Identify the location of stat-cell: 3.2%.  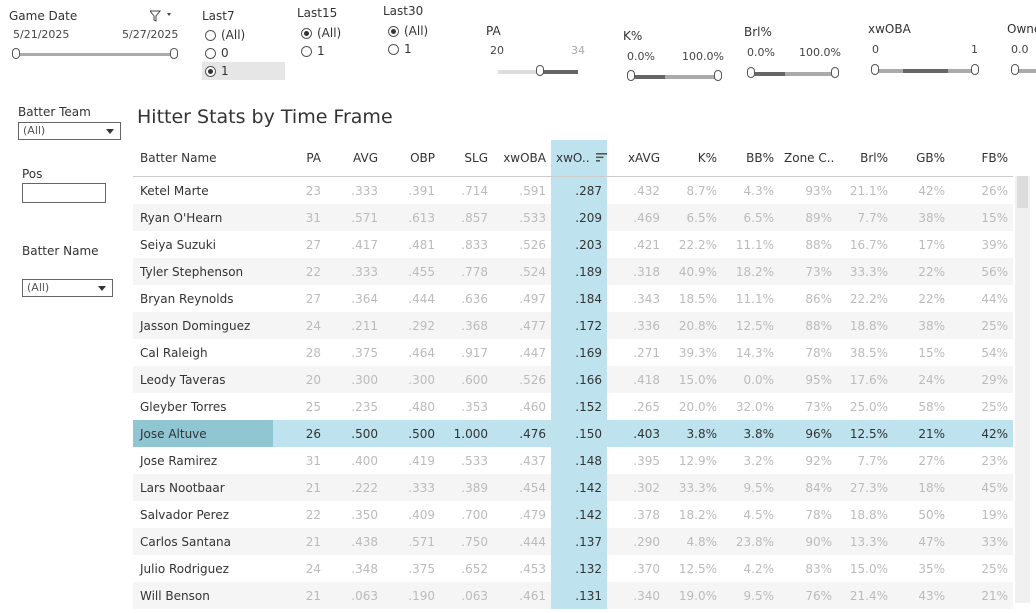
(759, 460).